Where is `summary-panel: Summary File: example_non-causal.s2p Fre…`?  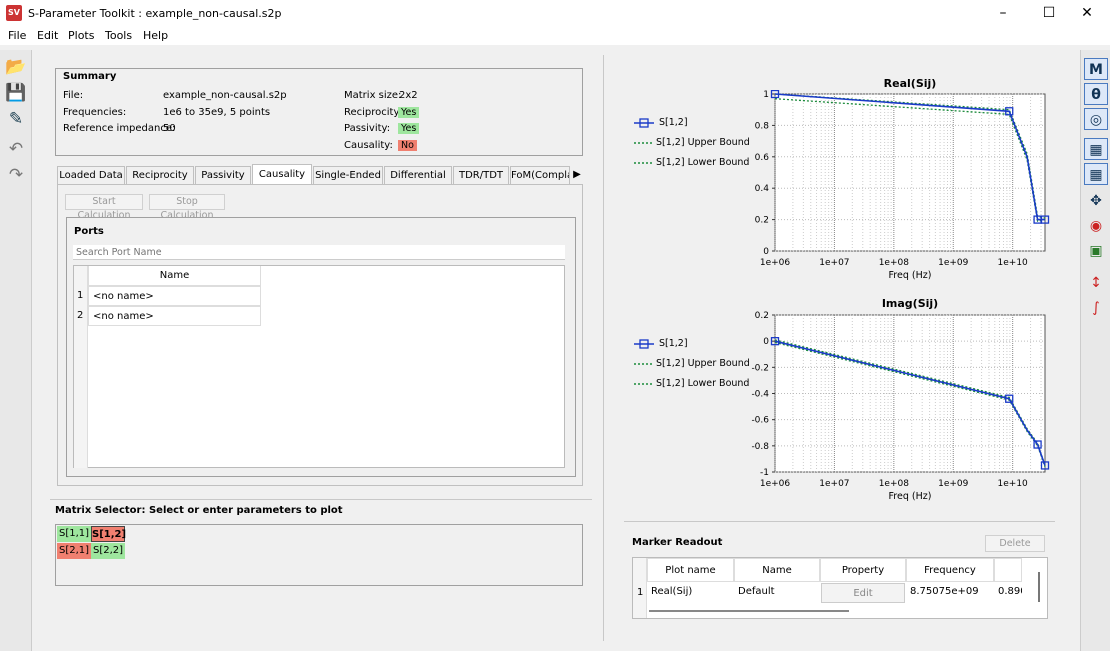
summary-panel: Summary File: example_non-causal.s2p Fre… is located at coordinates (319, 112).